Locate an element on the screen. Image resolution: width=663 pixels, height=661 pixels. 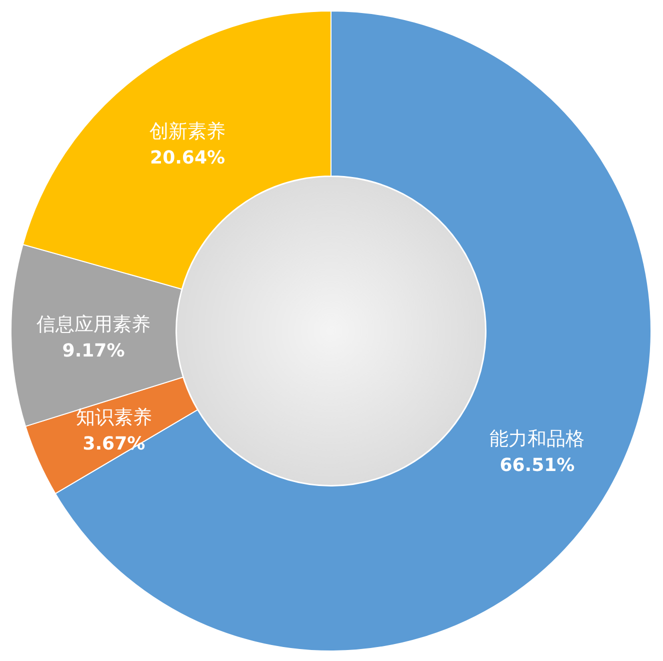
data-label: 66.51% is located at coordinates (537, 465).